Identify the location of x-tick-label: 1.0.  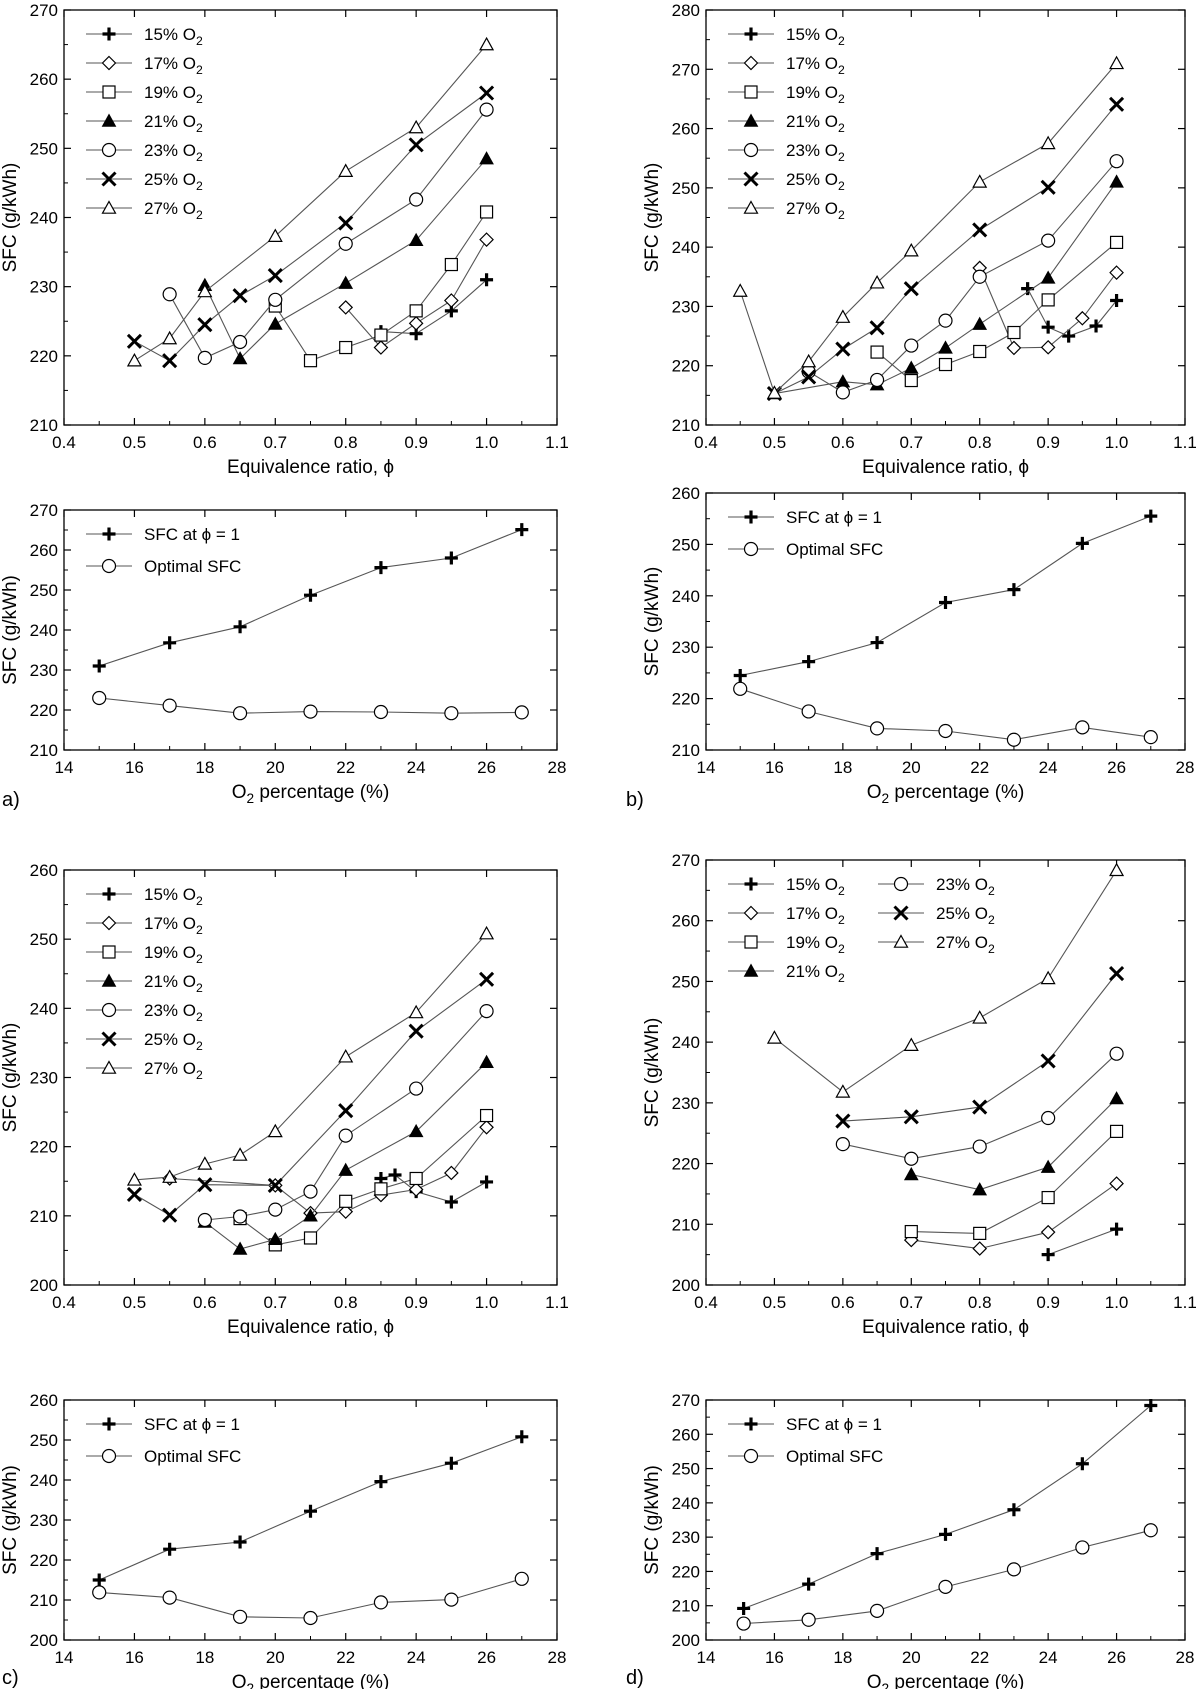
(487, 442).